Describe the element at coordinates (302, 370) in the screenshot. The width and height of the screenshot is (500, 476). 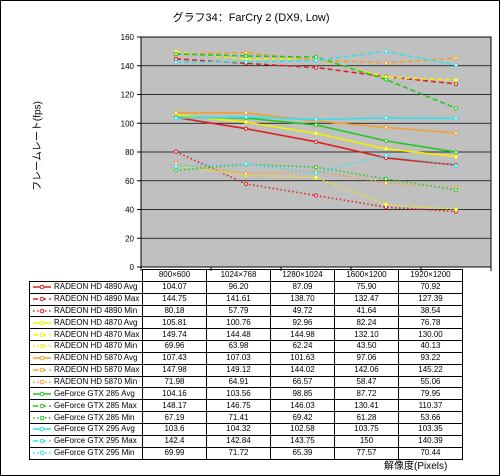
I see `value-cell: 144.02` at that location.